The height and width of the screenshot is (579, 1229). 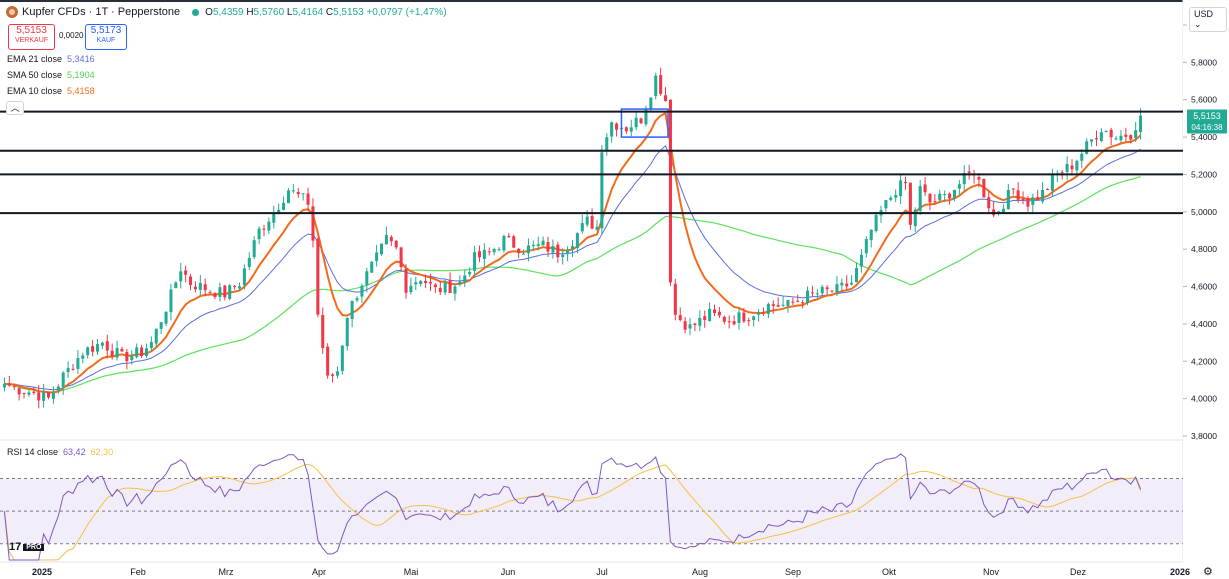 What do you see at coordinates (1204, 137) in the screenshot?
I see `price-tick-label: 5,4000` at bounding box center [1204, 137].